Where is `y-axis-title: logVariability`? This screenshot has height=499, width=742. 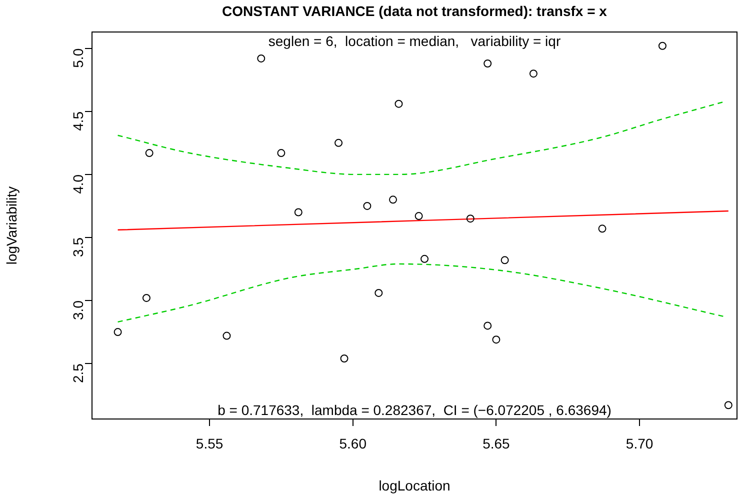 y-axis-title: logVariability is located at coordinates (11, 225).